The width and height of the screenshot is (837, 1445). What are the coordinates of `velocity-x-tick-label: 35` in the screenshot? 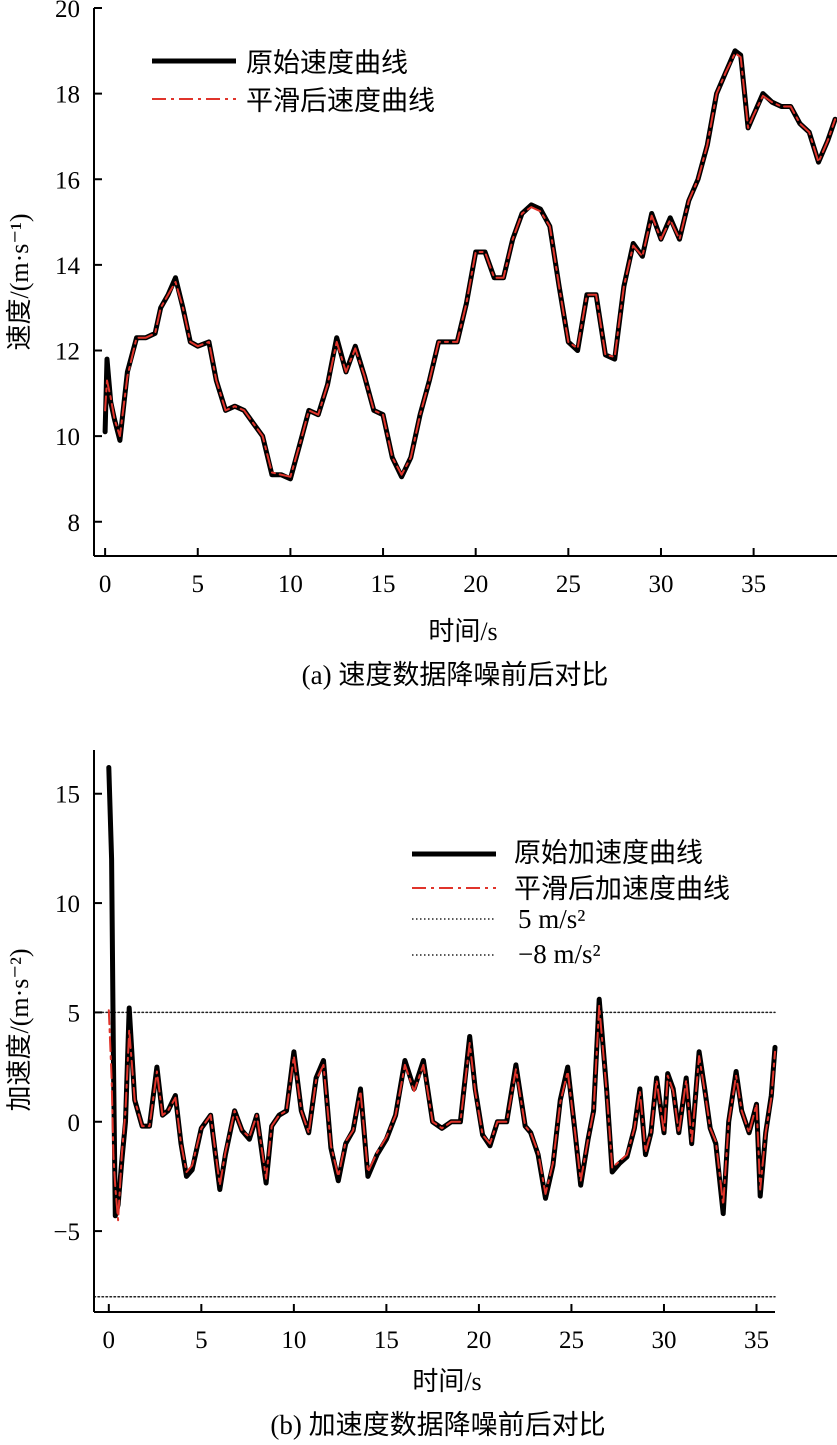 It's located at (753, 584).